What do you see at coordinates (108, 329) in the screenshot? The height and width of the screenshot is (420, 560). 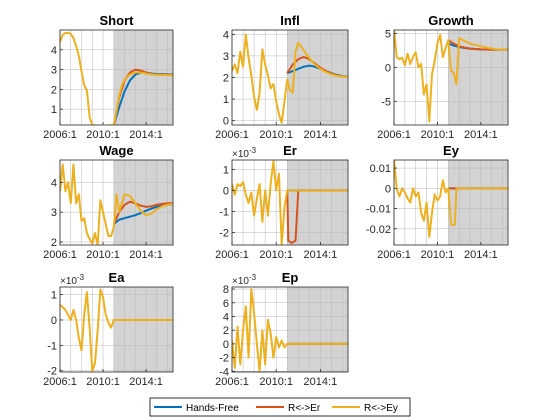 I see `panel-ea: -2 -1 0 1 2006:1 2010:1 2014:1 Ea ×10⁻³` at bounding box center [108, 329].